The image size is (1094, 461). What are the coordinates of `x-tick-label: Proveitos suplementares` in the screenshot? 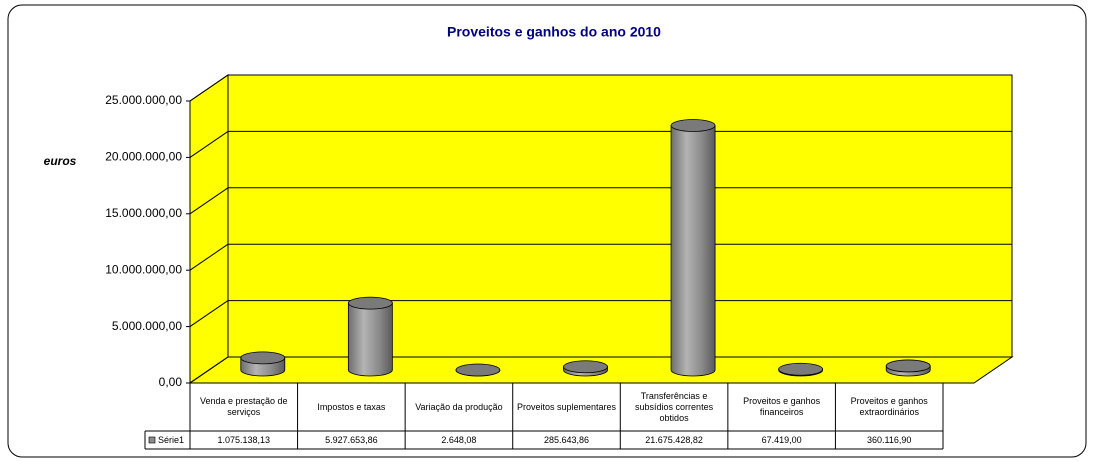 It's located at (566, 406).